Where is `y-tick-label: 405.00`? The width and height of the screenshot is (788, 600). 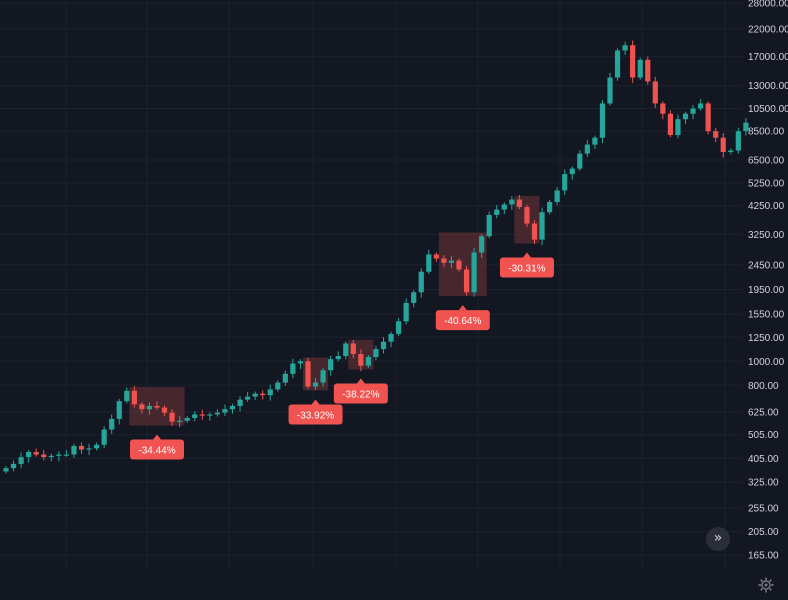 y-tick-label: 405.00 is located at coordinates (763, 459).